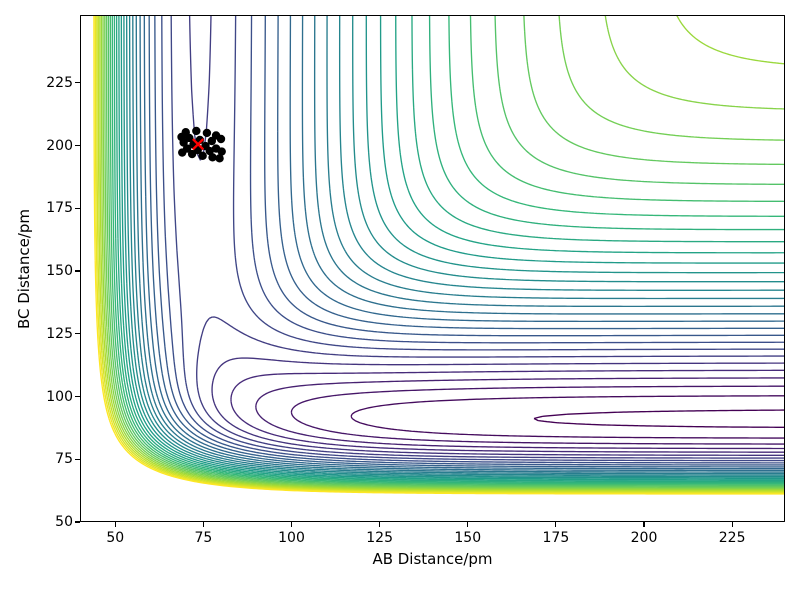 This screenshot has height=590, width=800. What do you see at coordinates (59, 208) in the screenshot?
I see `y-tick-label: 175` at bounding box center [59, 208].